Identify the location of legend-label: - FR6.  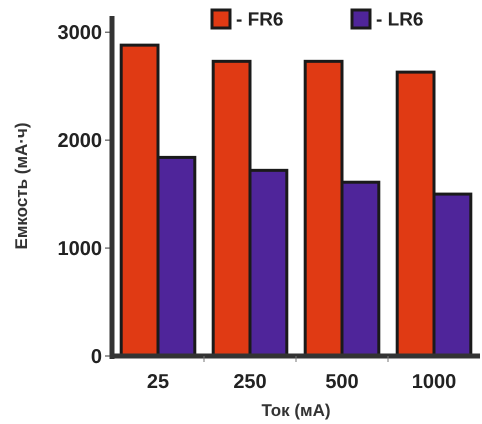
(260, 20).